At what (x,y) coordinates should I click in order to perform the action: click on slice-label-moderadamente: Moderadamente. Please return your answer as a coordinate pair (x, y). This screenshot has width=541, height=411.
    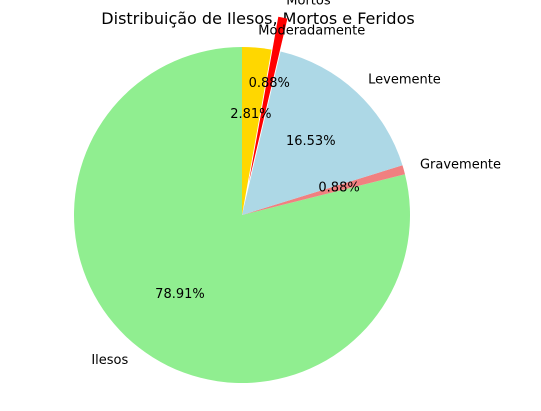
    Looking at the image, I should click on (311, 30).